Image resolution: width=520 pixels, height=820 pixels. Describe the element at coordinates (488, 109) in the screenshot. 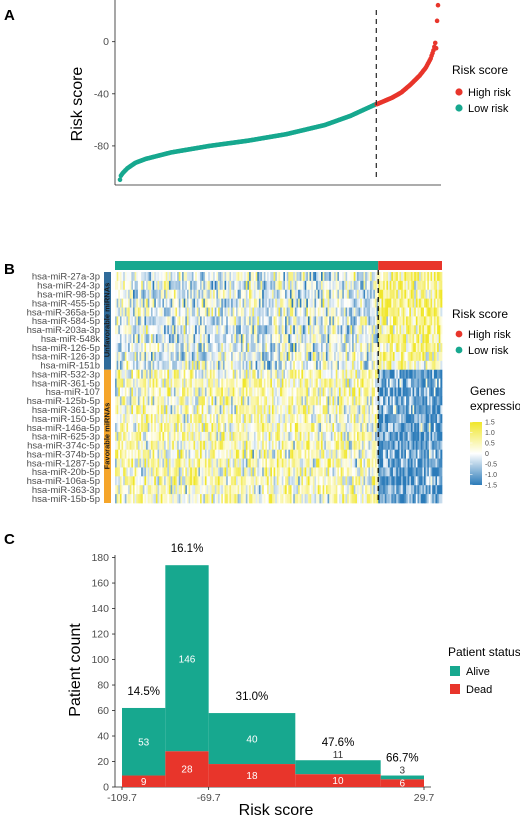

I see `legend-low-risk-label: Low risk` at that location.